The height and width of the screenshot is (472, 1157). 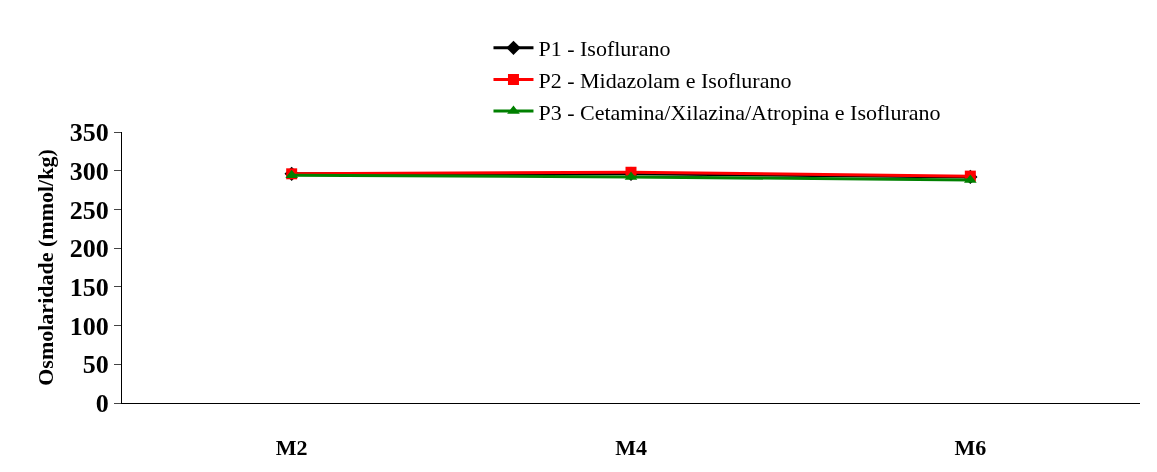 I want to click on y-tick-label: 0, so click(x=102, y=404).